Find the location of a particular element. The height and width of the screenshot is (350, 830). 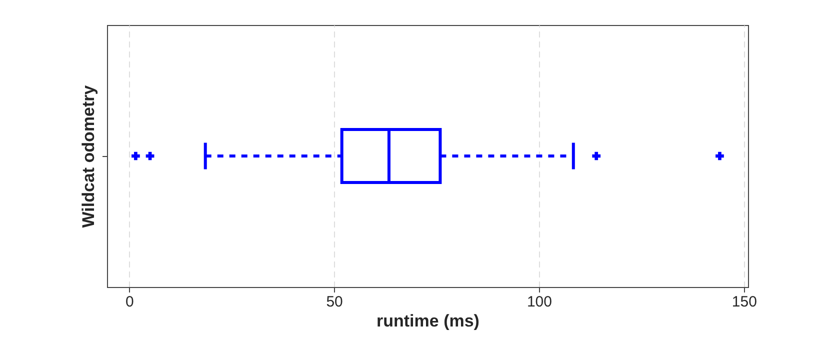

x-tick-label: 150 is located at coordinates (744, 302).